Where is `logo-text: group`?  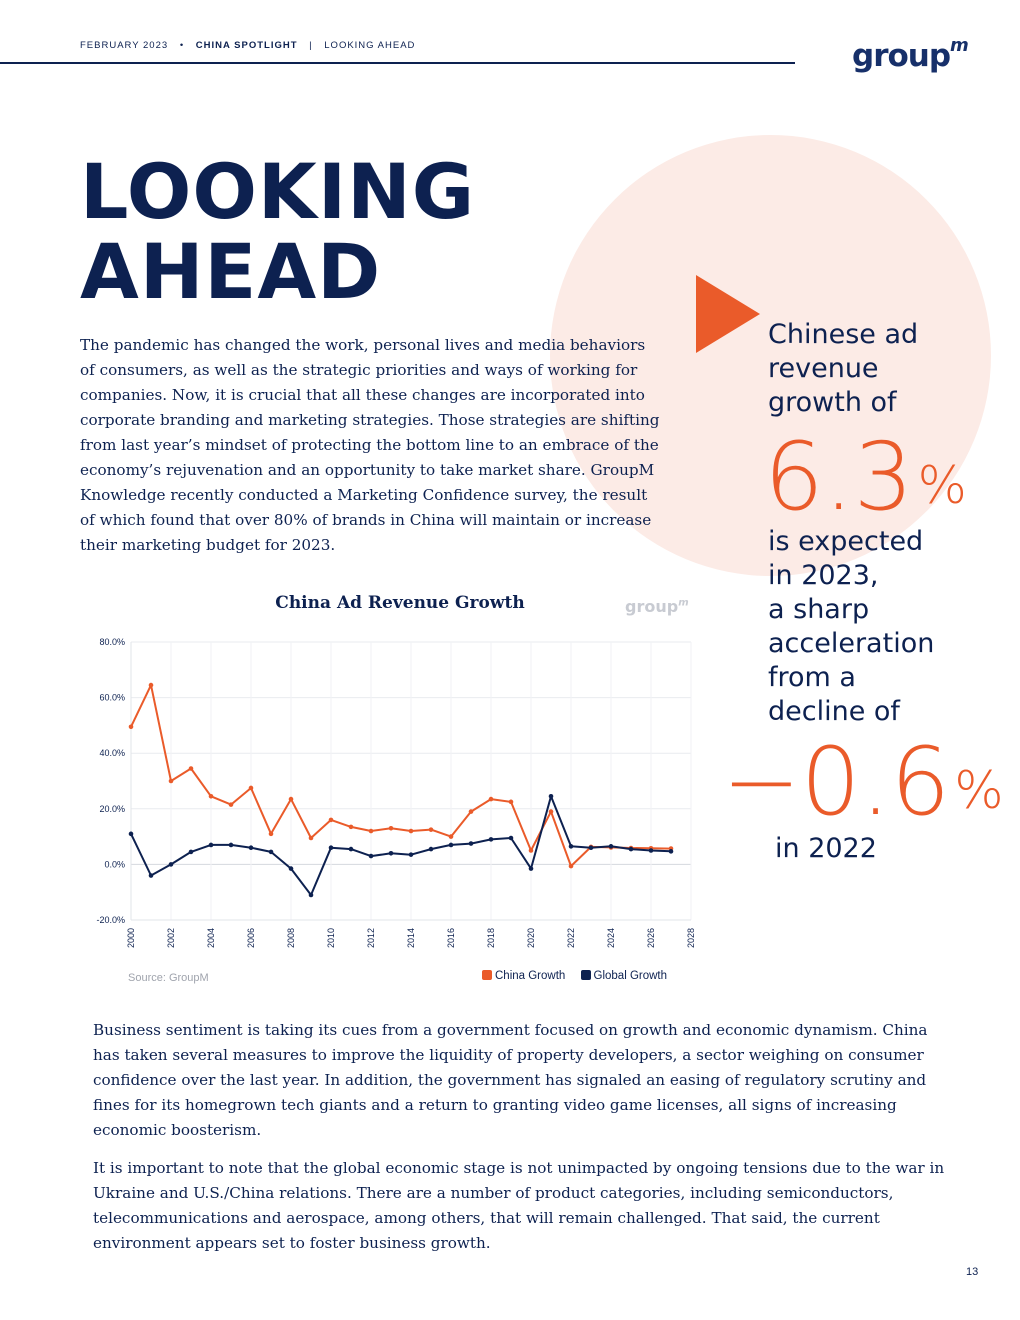
logo-text: group is located at coordinates (901, 56).